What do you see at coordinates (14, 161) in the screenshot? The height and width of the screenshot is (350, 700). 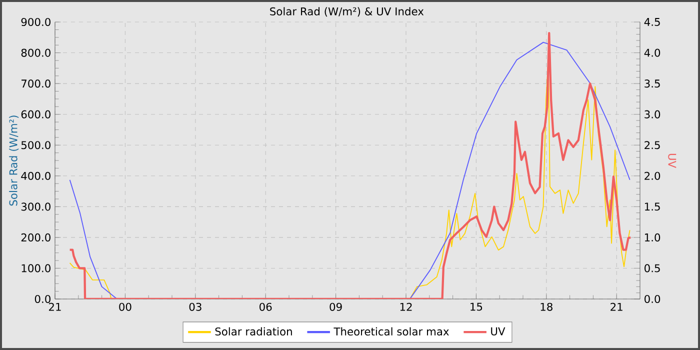 I see `y-axis-title: Solar Rad (W/m²)` at bounding box center [14, 161].